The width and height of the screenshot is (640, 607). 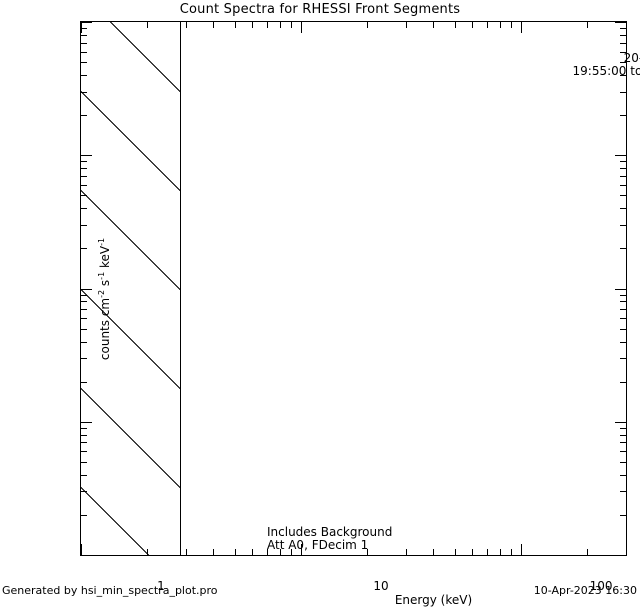 I want to click on y-tick-right-0.01, so click(x=620, y=422).